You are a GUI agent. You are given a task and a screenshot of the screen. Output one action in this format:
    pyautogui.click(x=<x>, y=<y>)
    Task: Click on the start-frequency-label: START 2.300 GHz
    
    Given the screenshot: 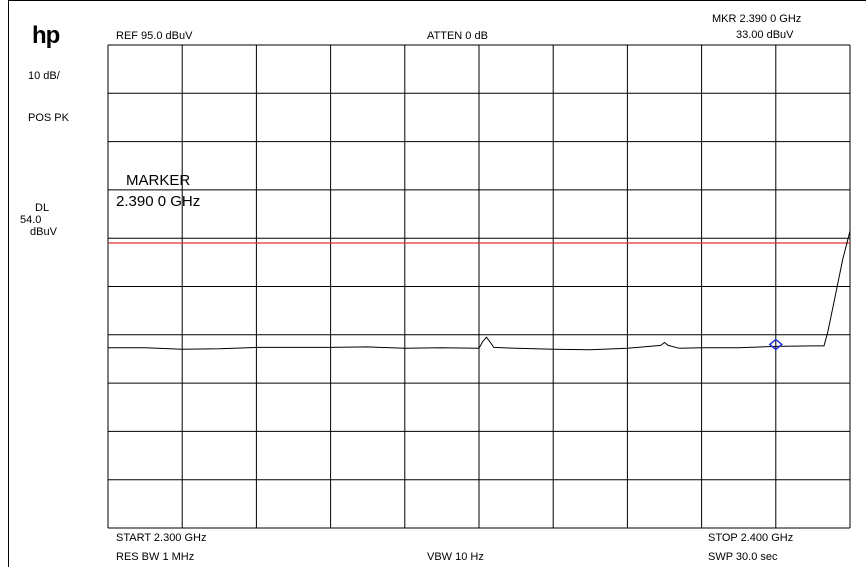 What is the action you would take?
    pyautogui.click(x=161, y=538)
    